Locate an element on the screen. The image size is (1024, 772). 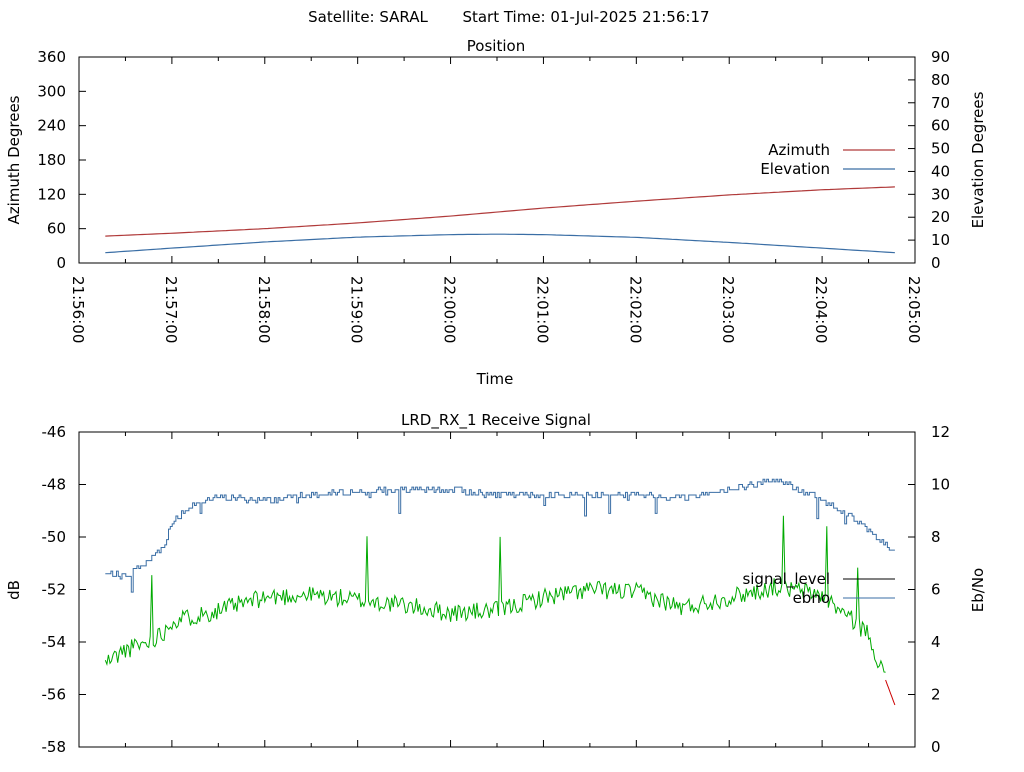
signal-y-left-tick-label: -48 is located at coordinates (54, 485).